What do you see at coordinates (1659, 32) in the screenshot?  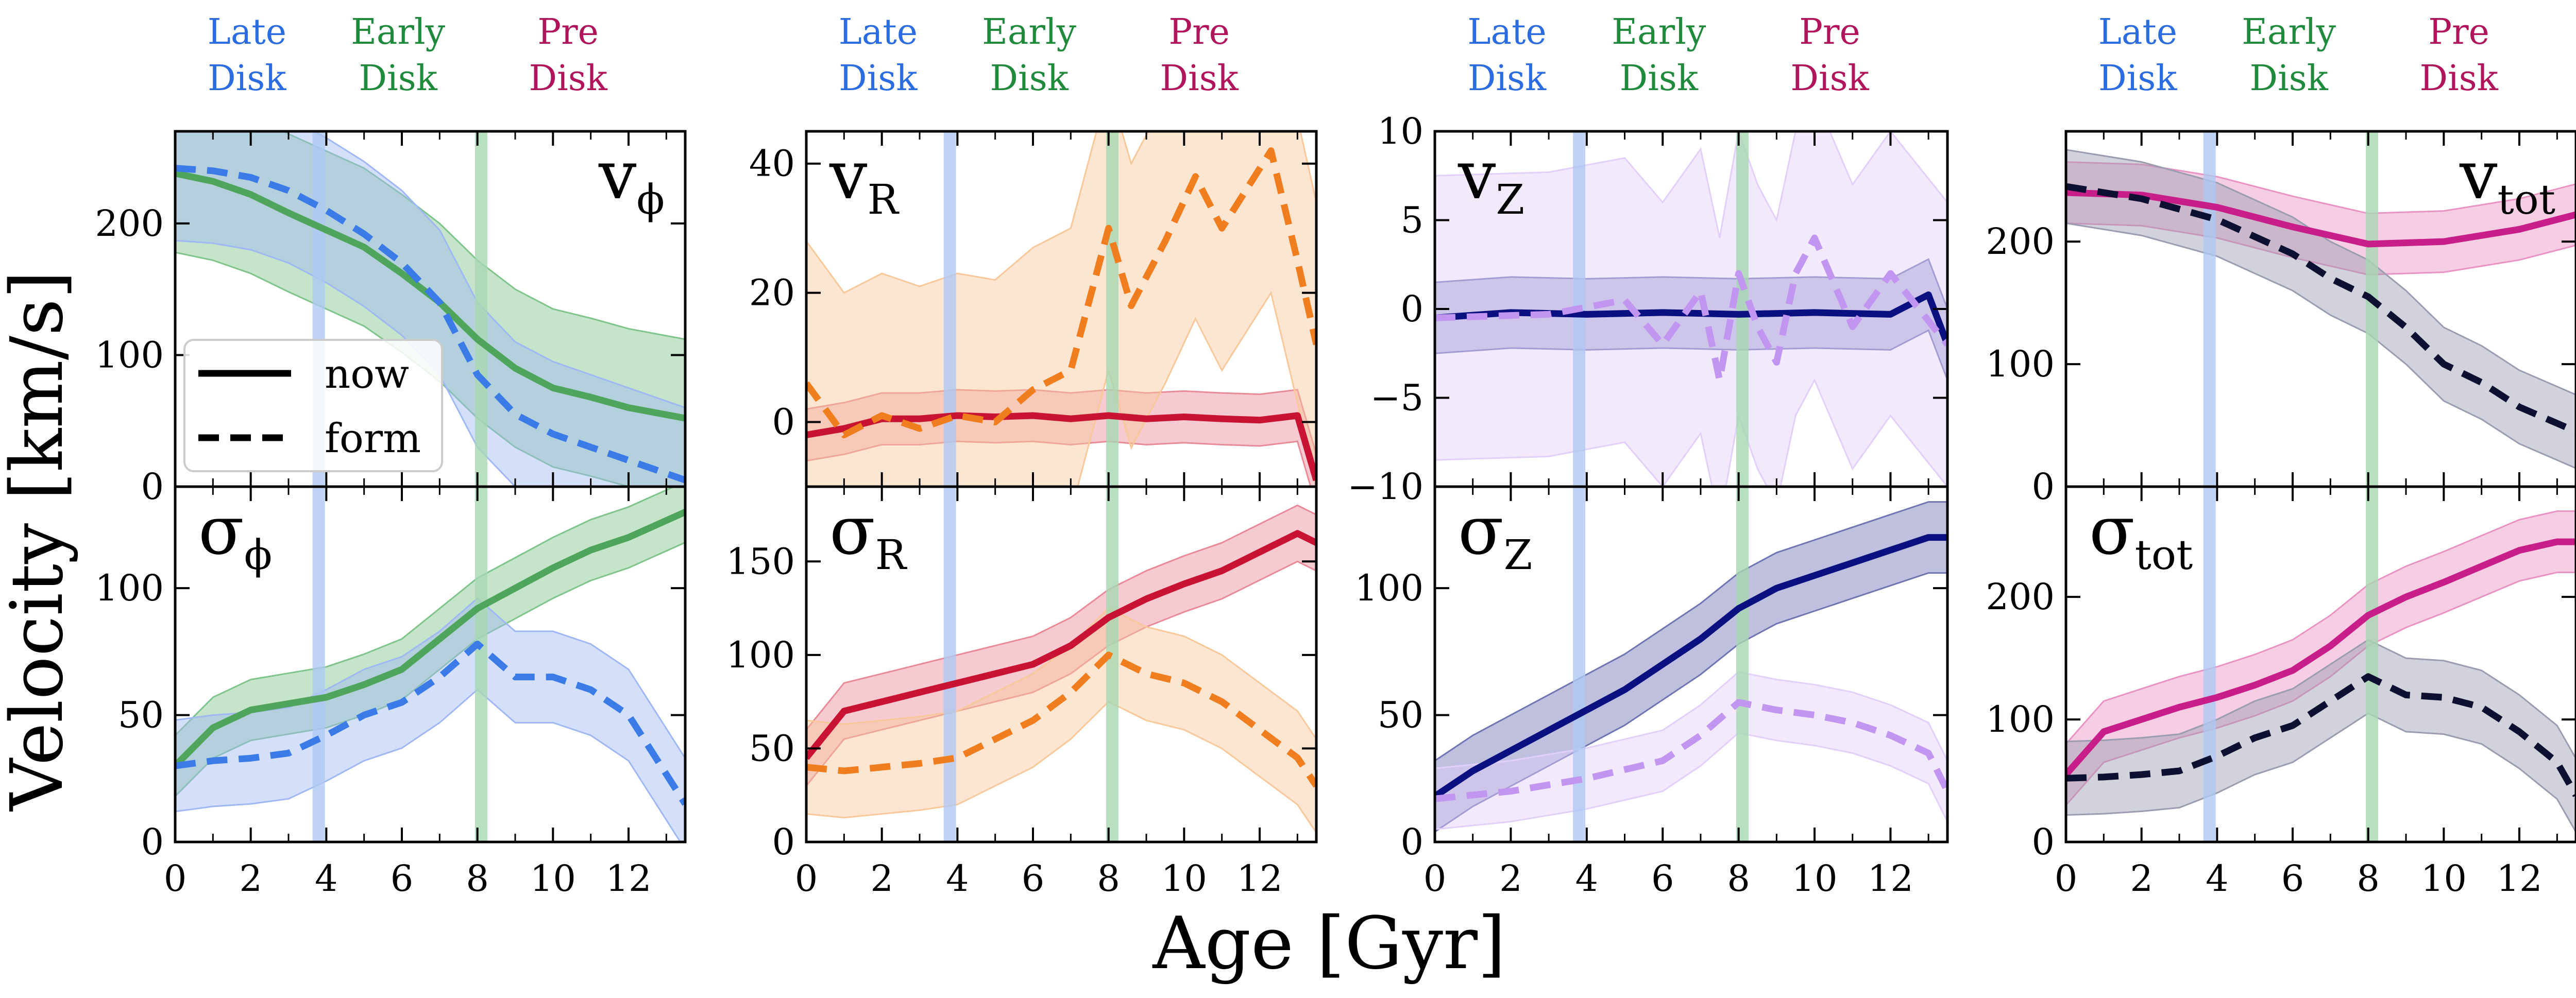 I see `era-label-early-2: Early` at bounding box center [1659, 32].